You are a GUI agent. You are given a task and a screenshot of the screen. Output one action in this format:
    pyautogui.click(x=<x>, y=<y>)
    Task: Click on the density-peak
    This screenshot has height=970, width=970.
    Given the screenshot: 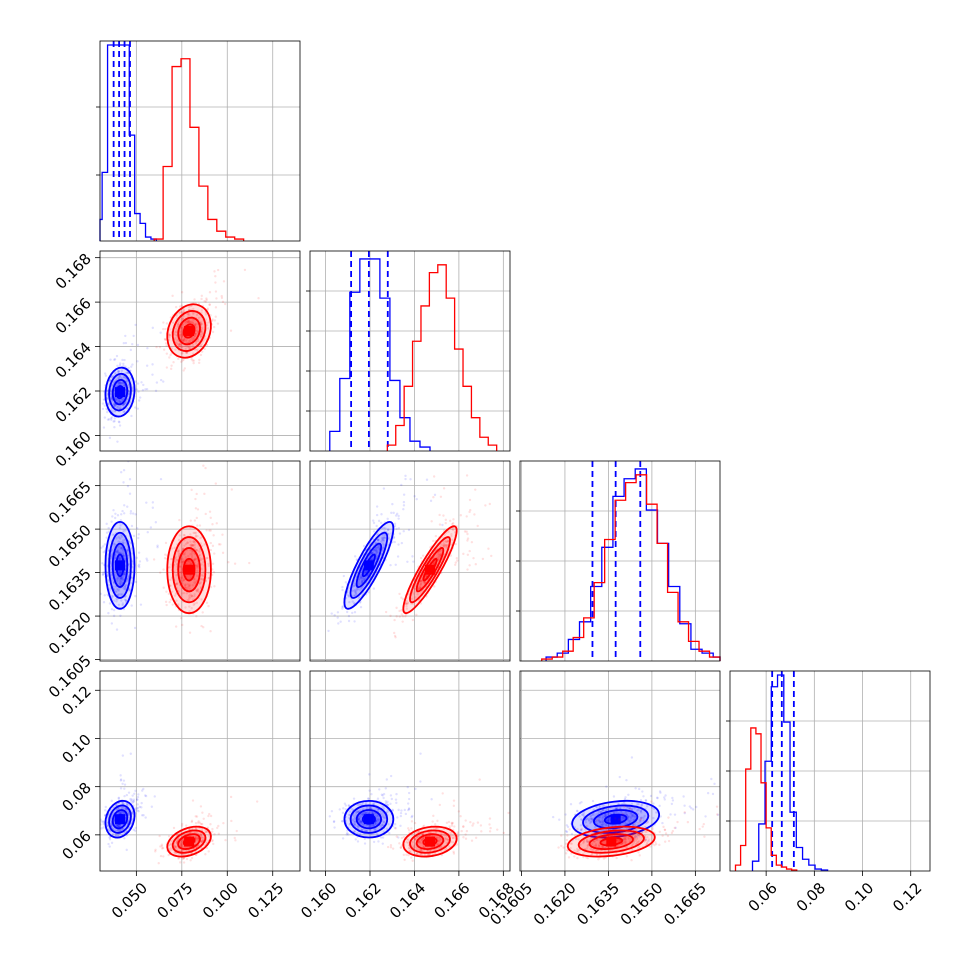 What is the action you would take?
    pyautogui.click(x=189, y=331)
    